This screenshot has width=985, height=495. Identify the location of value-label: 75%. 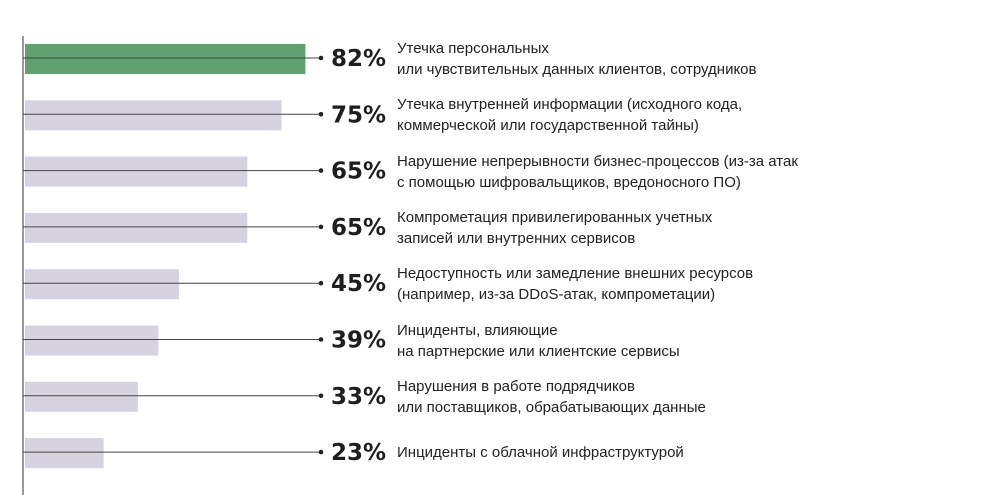
(358, 115).